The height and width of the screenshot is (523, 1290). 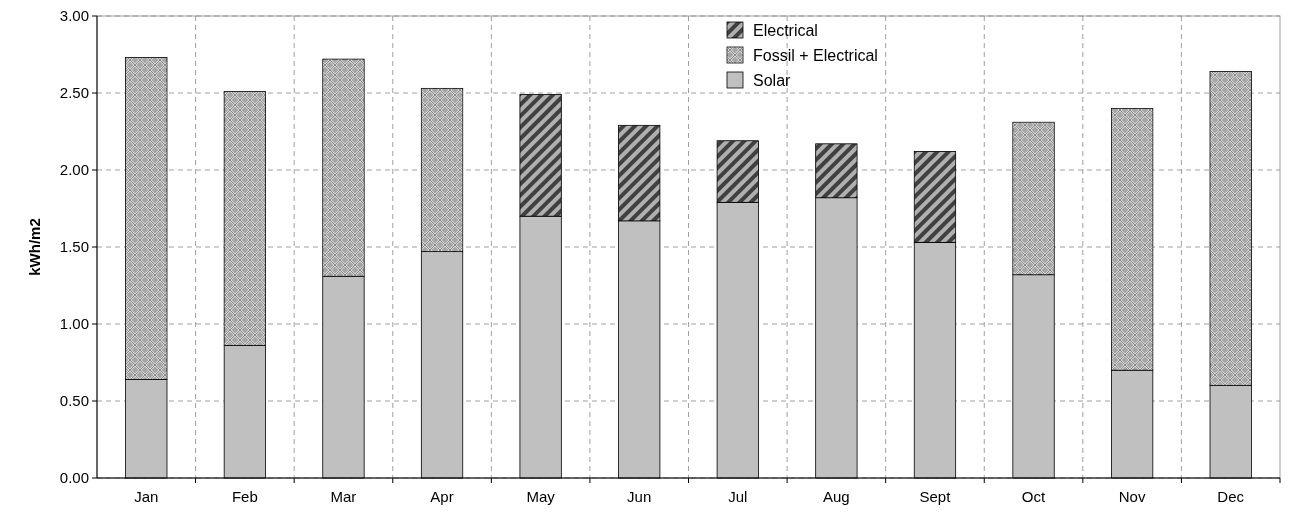 I want to click on legend-label: Electrical, so click(x=785, y=30).